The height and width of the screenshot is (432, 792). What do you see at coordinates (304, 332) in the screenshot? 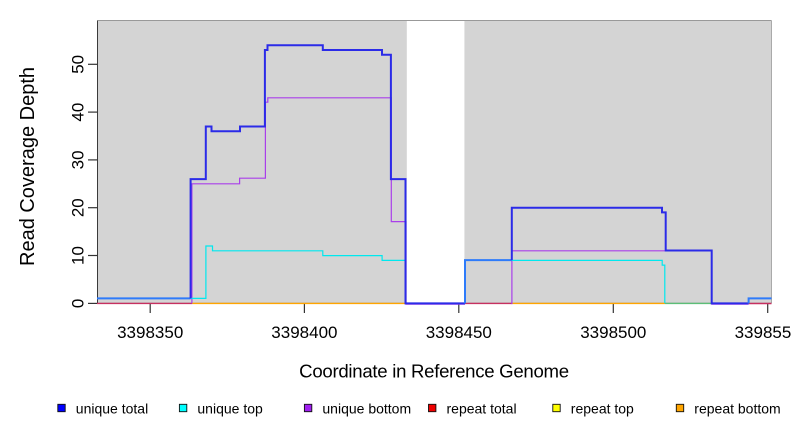
I see `svg-text: 3398400` at bounding box center [304, 332].